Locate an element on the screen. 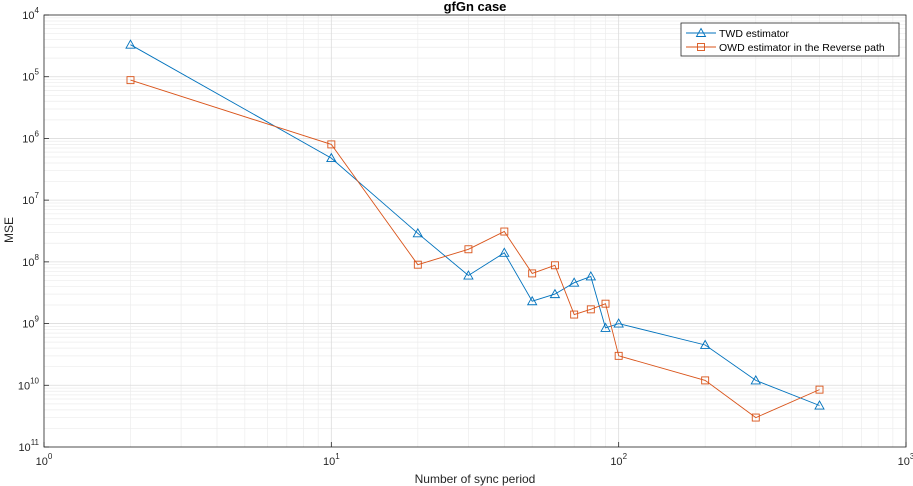 The width and height of the screenshot is (913, 486). legend-marker-twd is located at coordinates (701, 32).